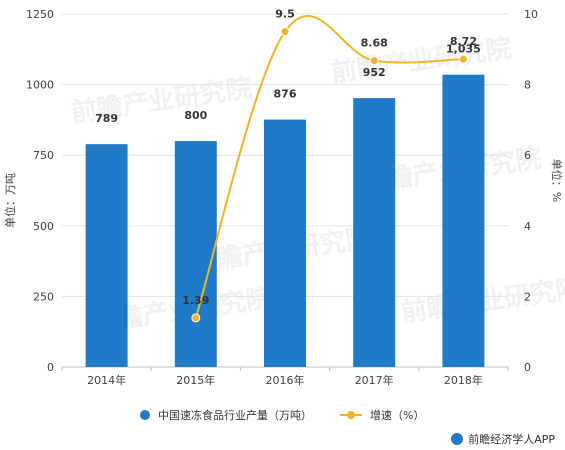  What do you see at coordinates (374, 72) in the screenshot?
I see `bar-value-label: 952` at bounding box center [374, 72].